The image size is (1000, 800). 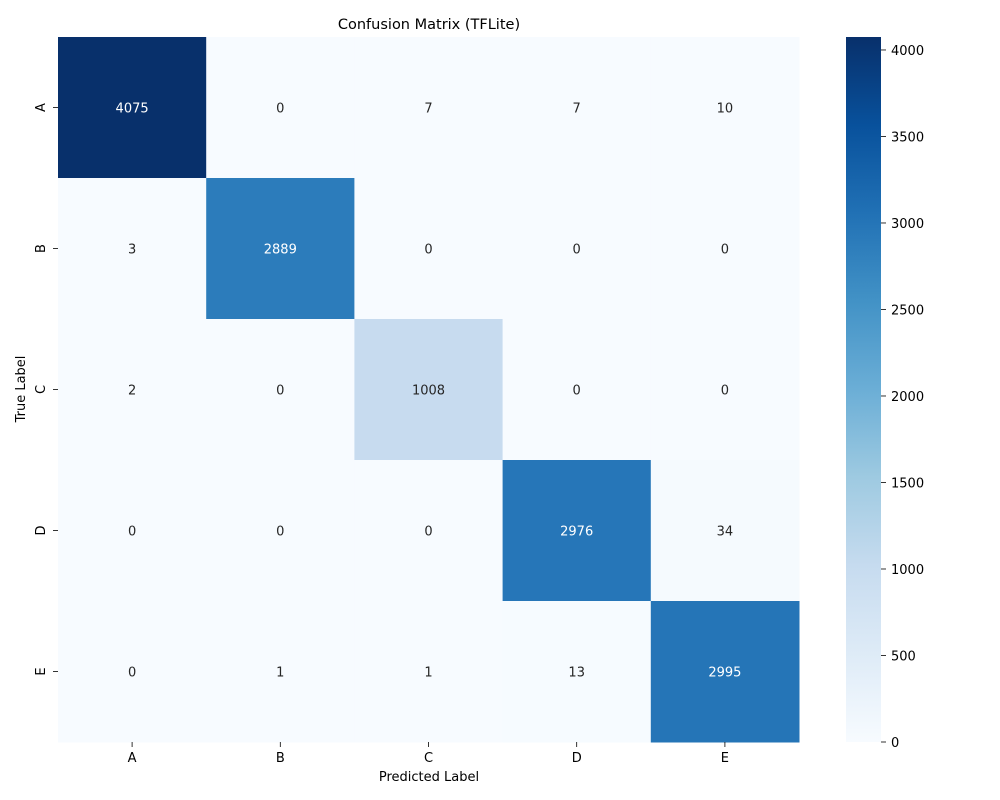 I want to click on cell-value-label: 2, so click(x=132, y=391).